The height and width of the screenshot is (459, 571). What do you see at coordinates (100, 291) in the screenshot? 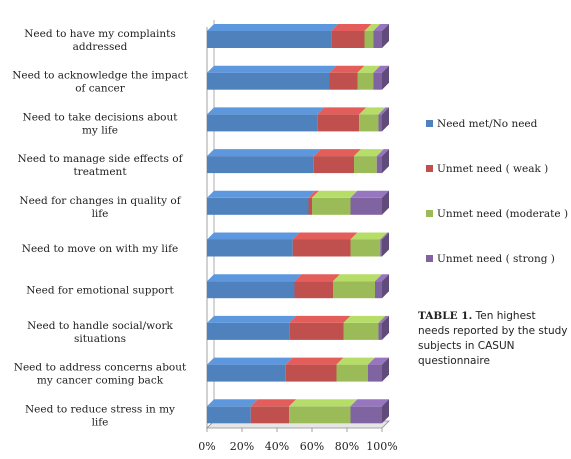
I see `category-label: Need for emotional support` at bounding box center [100, 291].